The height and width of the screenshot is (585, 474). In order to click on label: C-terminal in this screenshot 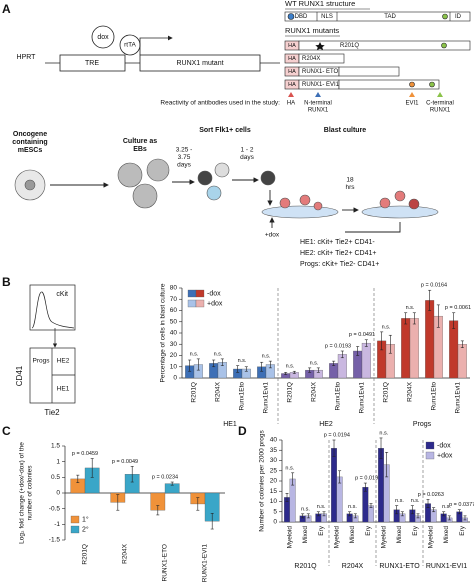, I will do `click(440, 104)`.